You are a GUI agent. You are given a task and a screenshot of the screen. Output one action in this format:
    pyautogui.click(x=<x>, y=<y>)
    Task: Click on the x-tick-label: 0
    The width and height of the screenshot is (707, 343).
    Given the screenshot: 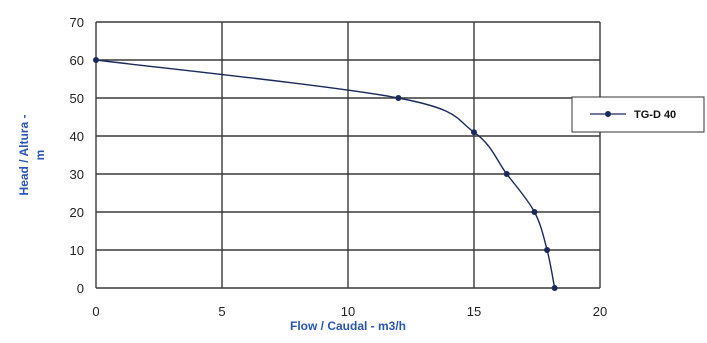 What is the action you would take?
    pyautogui.click(x=95, y=311)
    